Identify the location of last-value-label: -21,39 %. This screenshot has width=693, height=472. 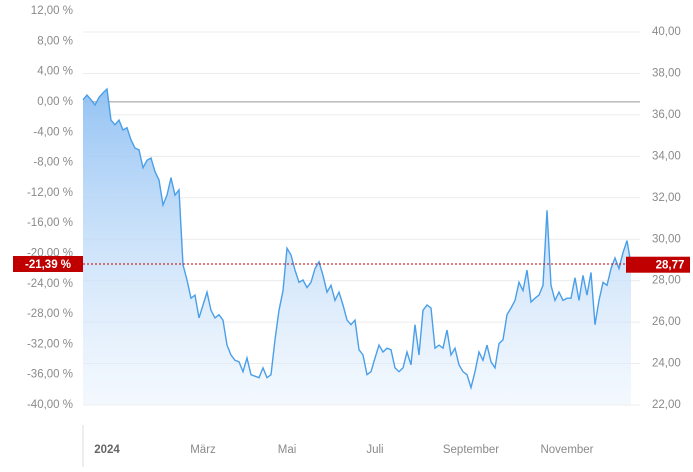
(48, 265).